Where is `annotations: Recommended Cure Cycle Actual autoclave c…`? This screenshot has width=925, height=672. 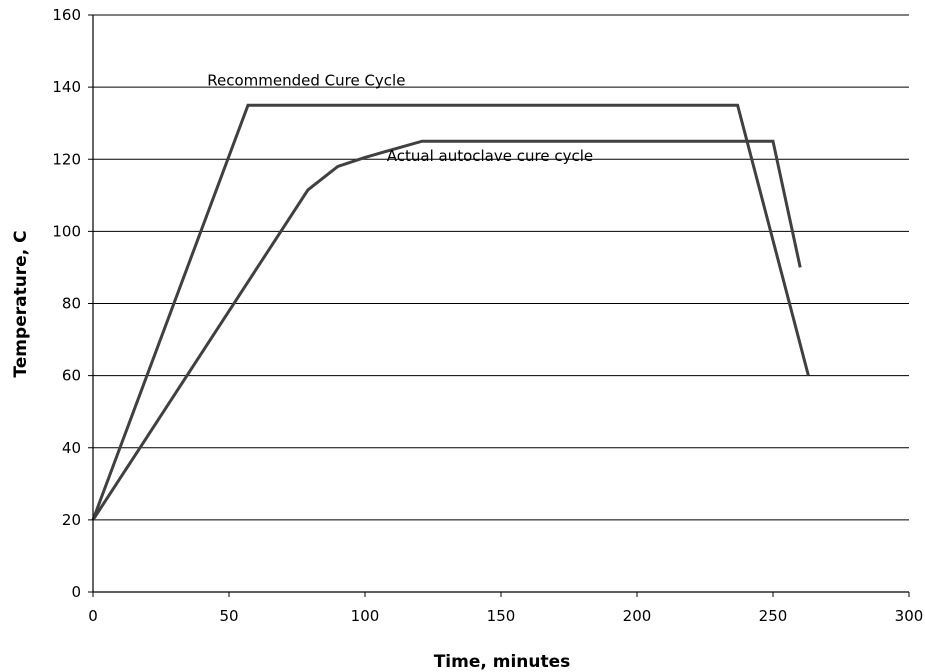 annotations: Recommended Cure Cycle Actual autoclave c… is located at coordinates (400, 118).